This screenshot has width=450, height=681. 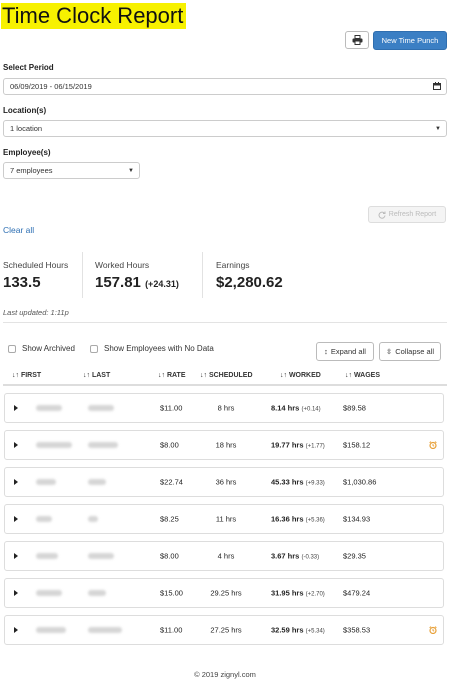 I want to click on worked-delta: (+1.77), so click(x=315, y=446).